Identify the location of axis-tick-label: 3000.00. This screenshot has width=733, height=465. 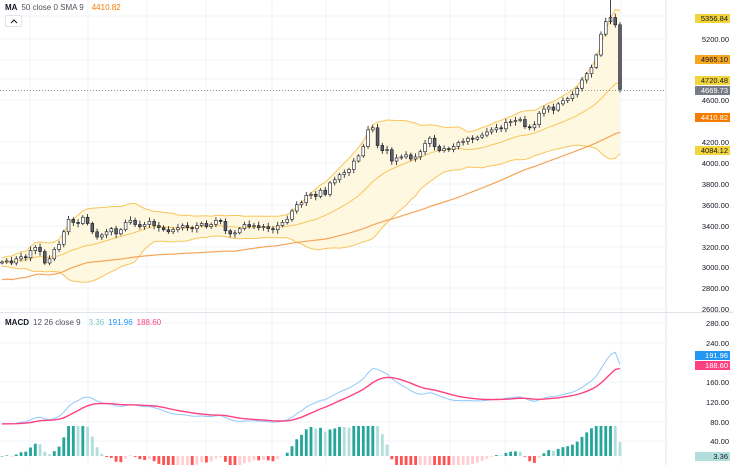
(715, 267).